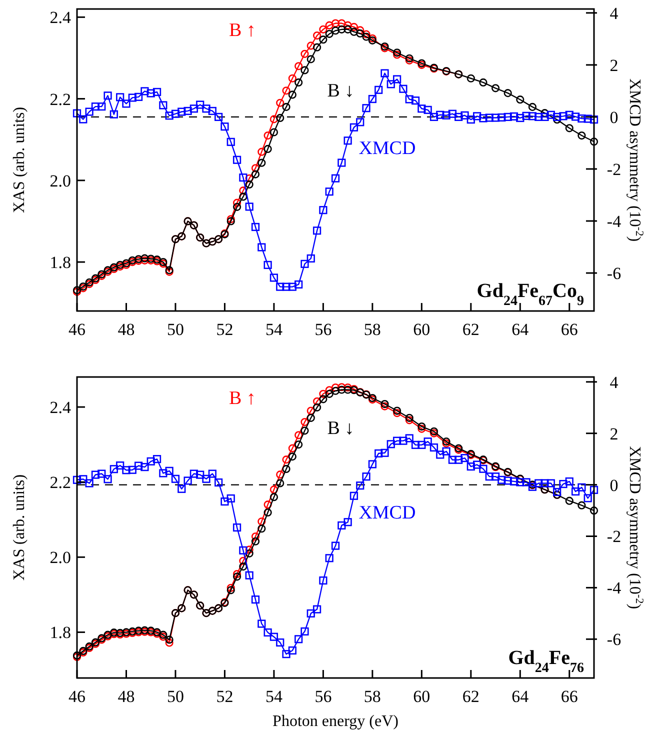  Describe the element at coordinates (546, 661) in the screenshot. I see `annotation: Gd$_{24}$Fe$_{76}$` at that location.